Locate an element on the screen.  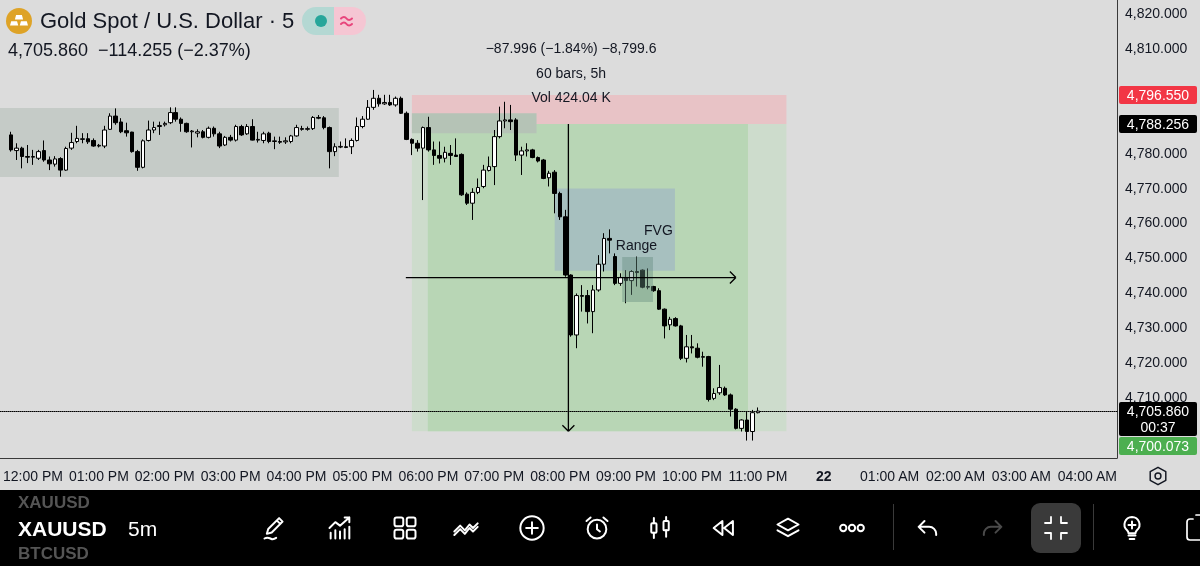
x-tick-label: 04:00 AM is located at coordinates (1087, 476).